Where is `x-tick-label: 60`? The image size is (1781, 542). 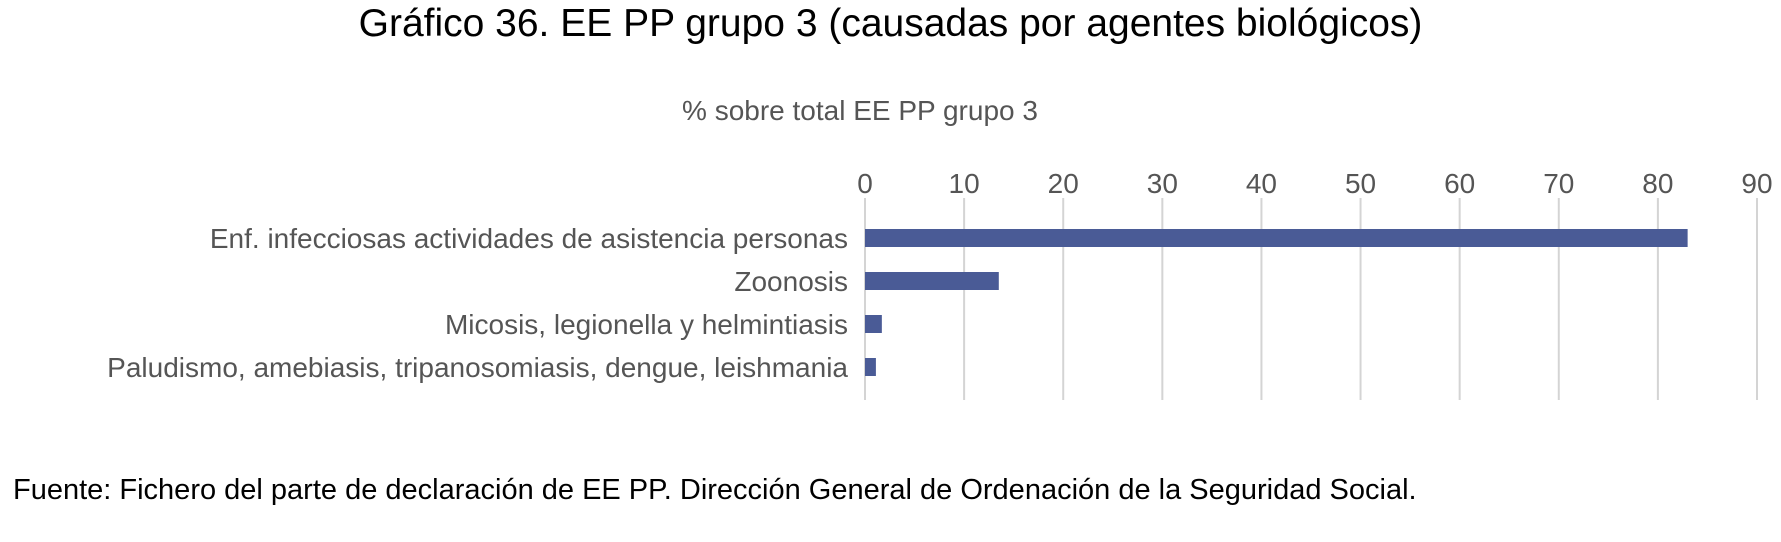
x-tick-label: 60 is located at coordinates (1459, 183).